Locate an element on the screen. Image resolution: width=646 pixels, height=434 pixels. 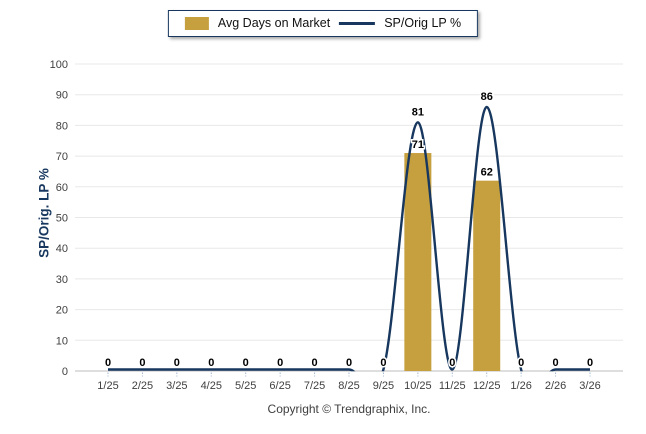
x-tick-label: 3/25 is located at coordinates (176, 386).